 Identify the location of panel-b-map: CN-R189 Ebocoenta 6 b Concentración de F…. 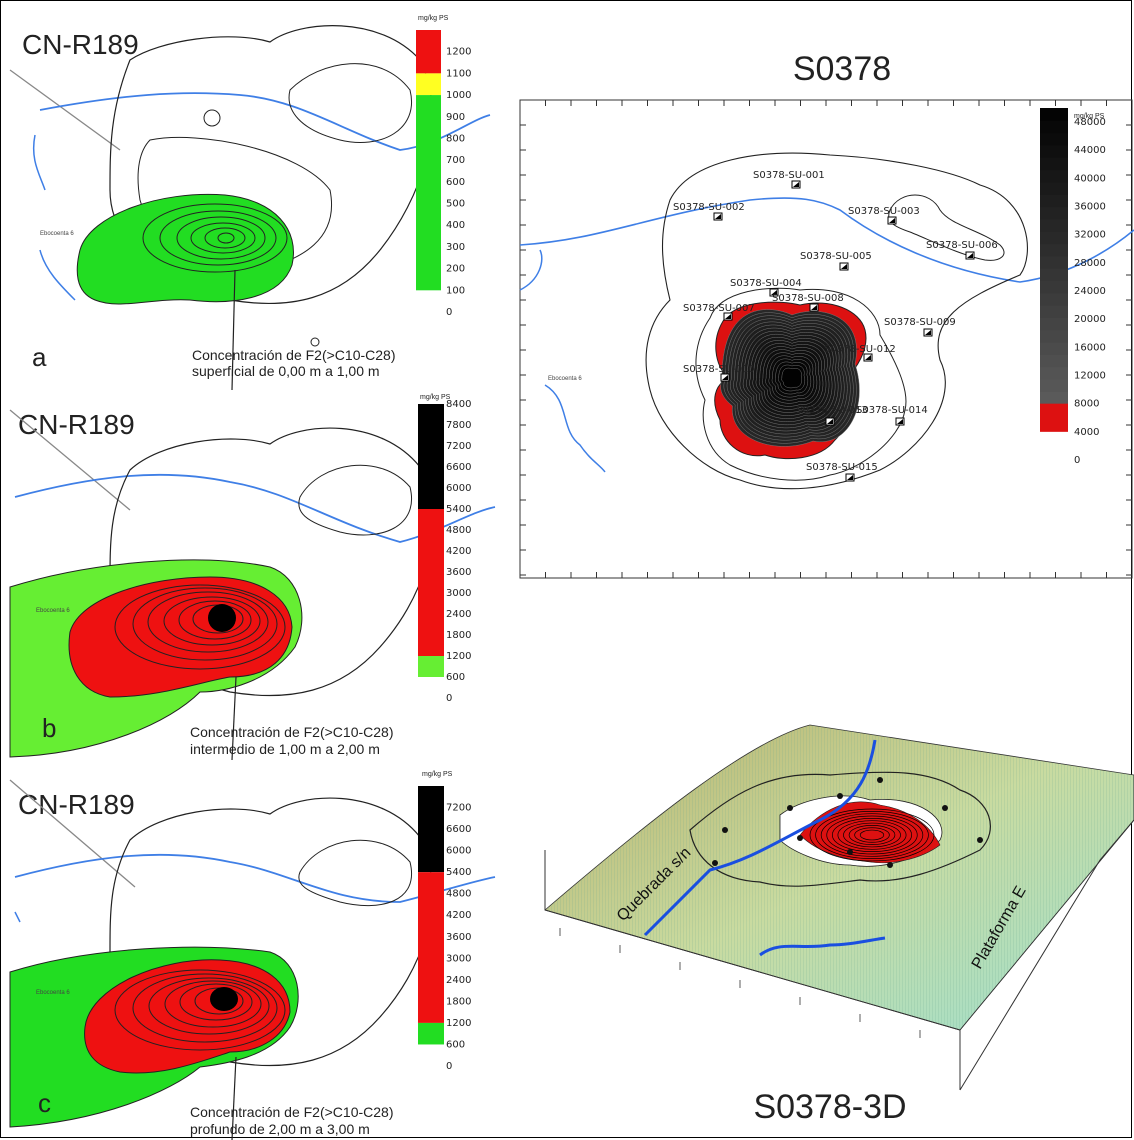
(252, 577).